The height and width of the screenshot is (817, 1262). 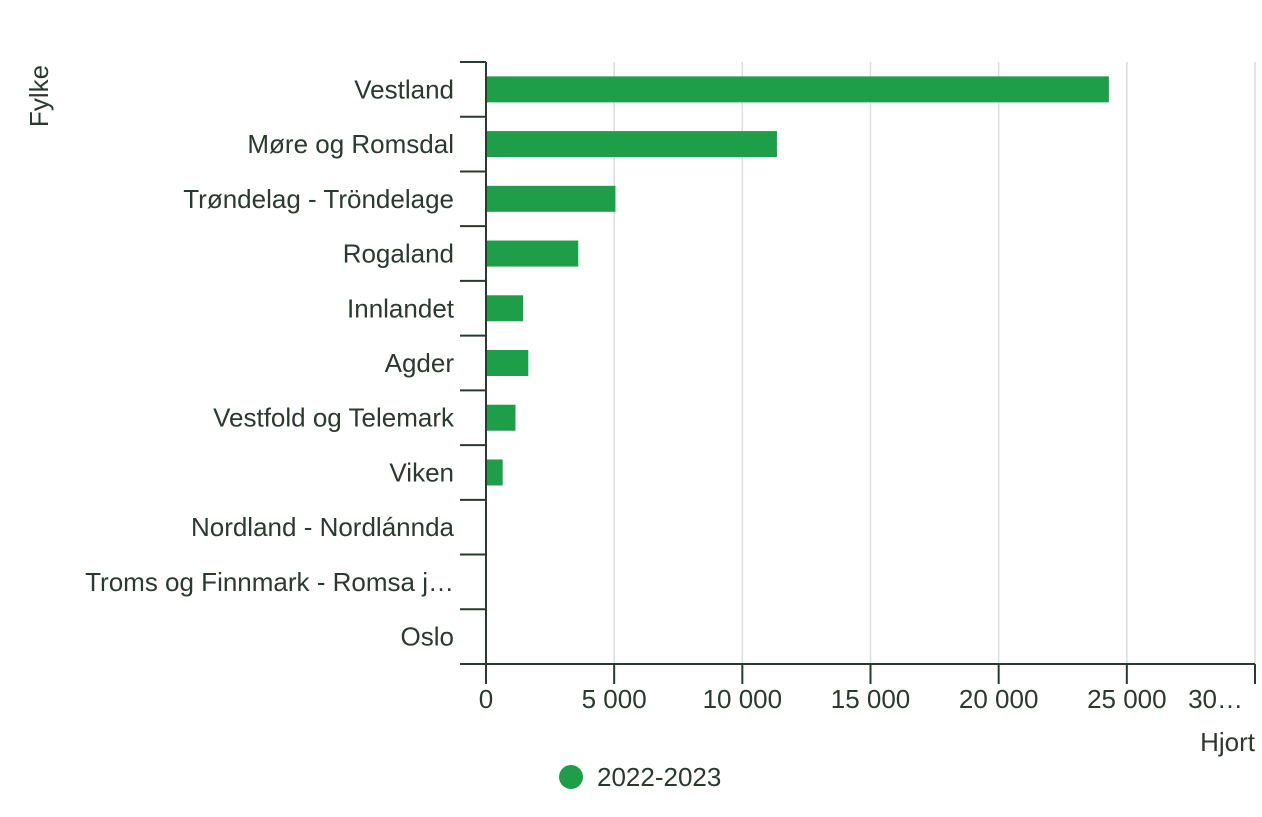 What do you see at coordinates (551, 198) in the screenshot?
I see `bar-tr-ndelag-tr-ndelage` at bounding box center [551, 198].